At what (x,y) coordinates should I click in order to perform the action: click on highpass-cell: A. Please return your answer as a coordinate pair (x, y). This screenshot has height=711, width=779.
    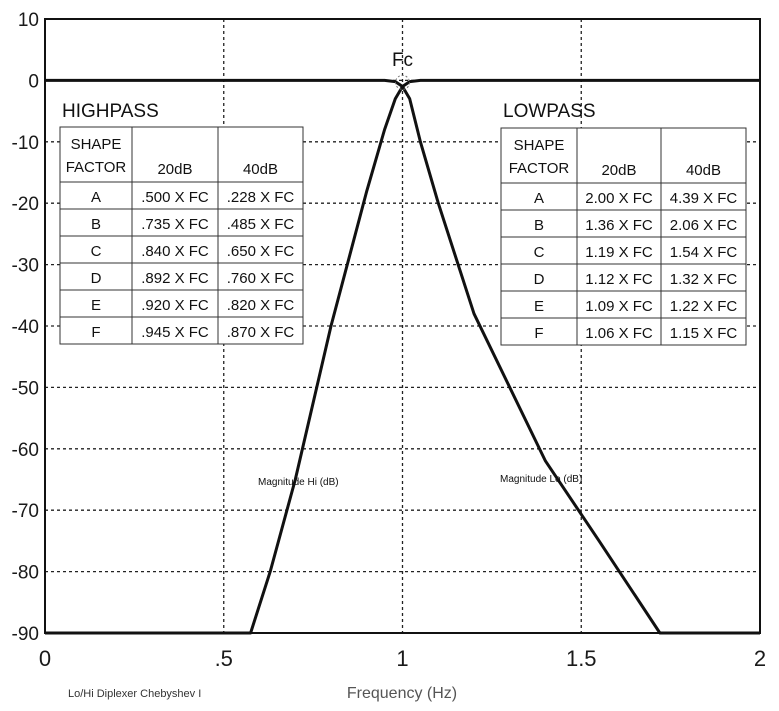
    Looking at the image, I should click on (96, 197).